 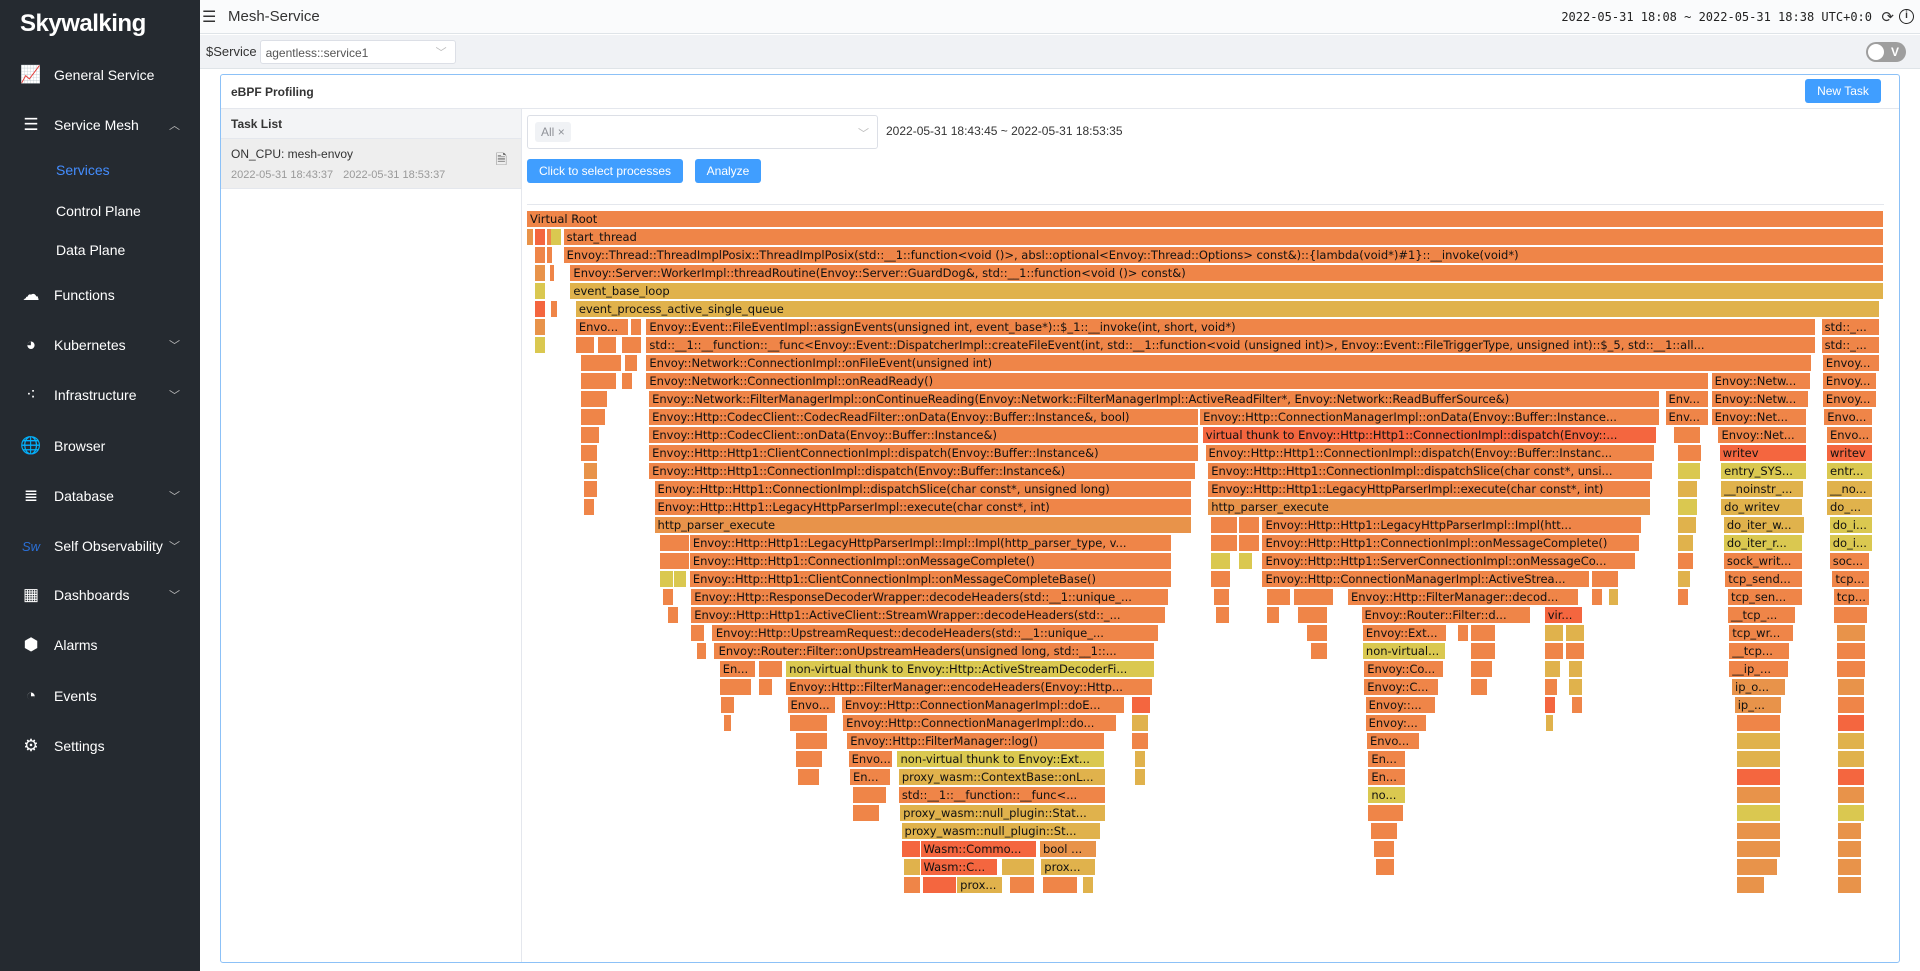 What do you see at coordinates (1887, 17) in the screenshot?
I see `reload-icon: ⟳` at bounding box center [1887, 17].